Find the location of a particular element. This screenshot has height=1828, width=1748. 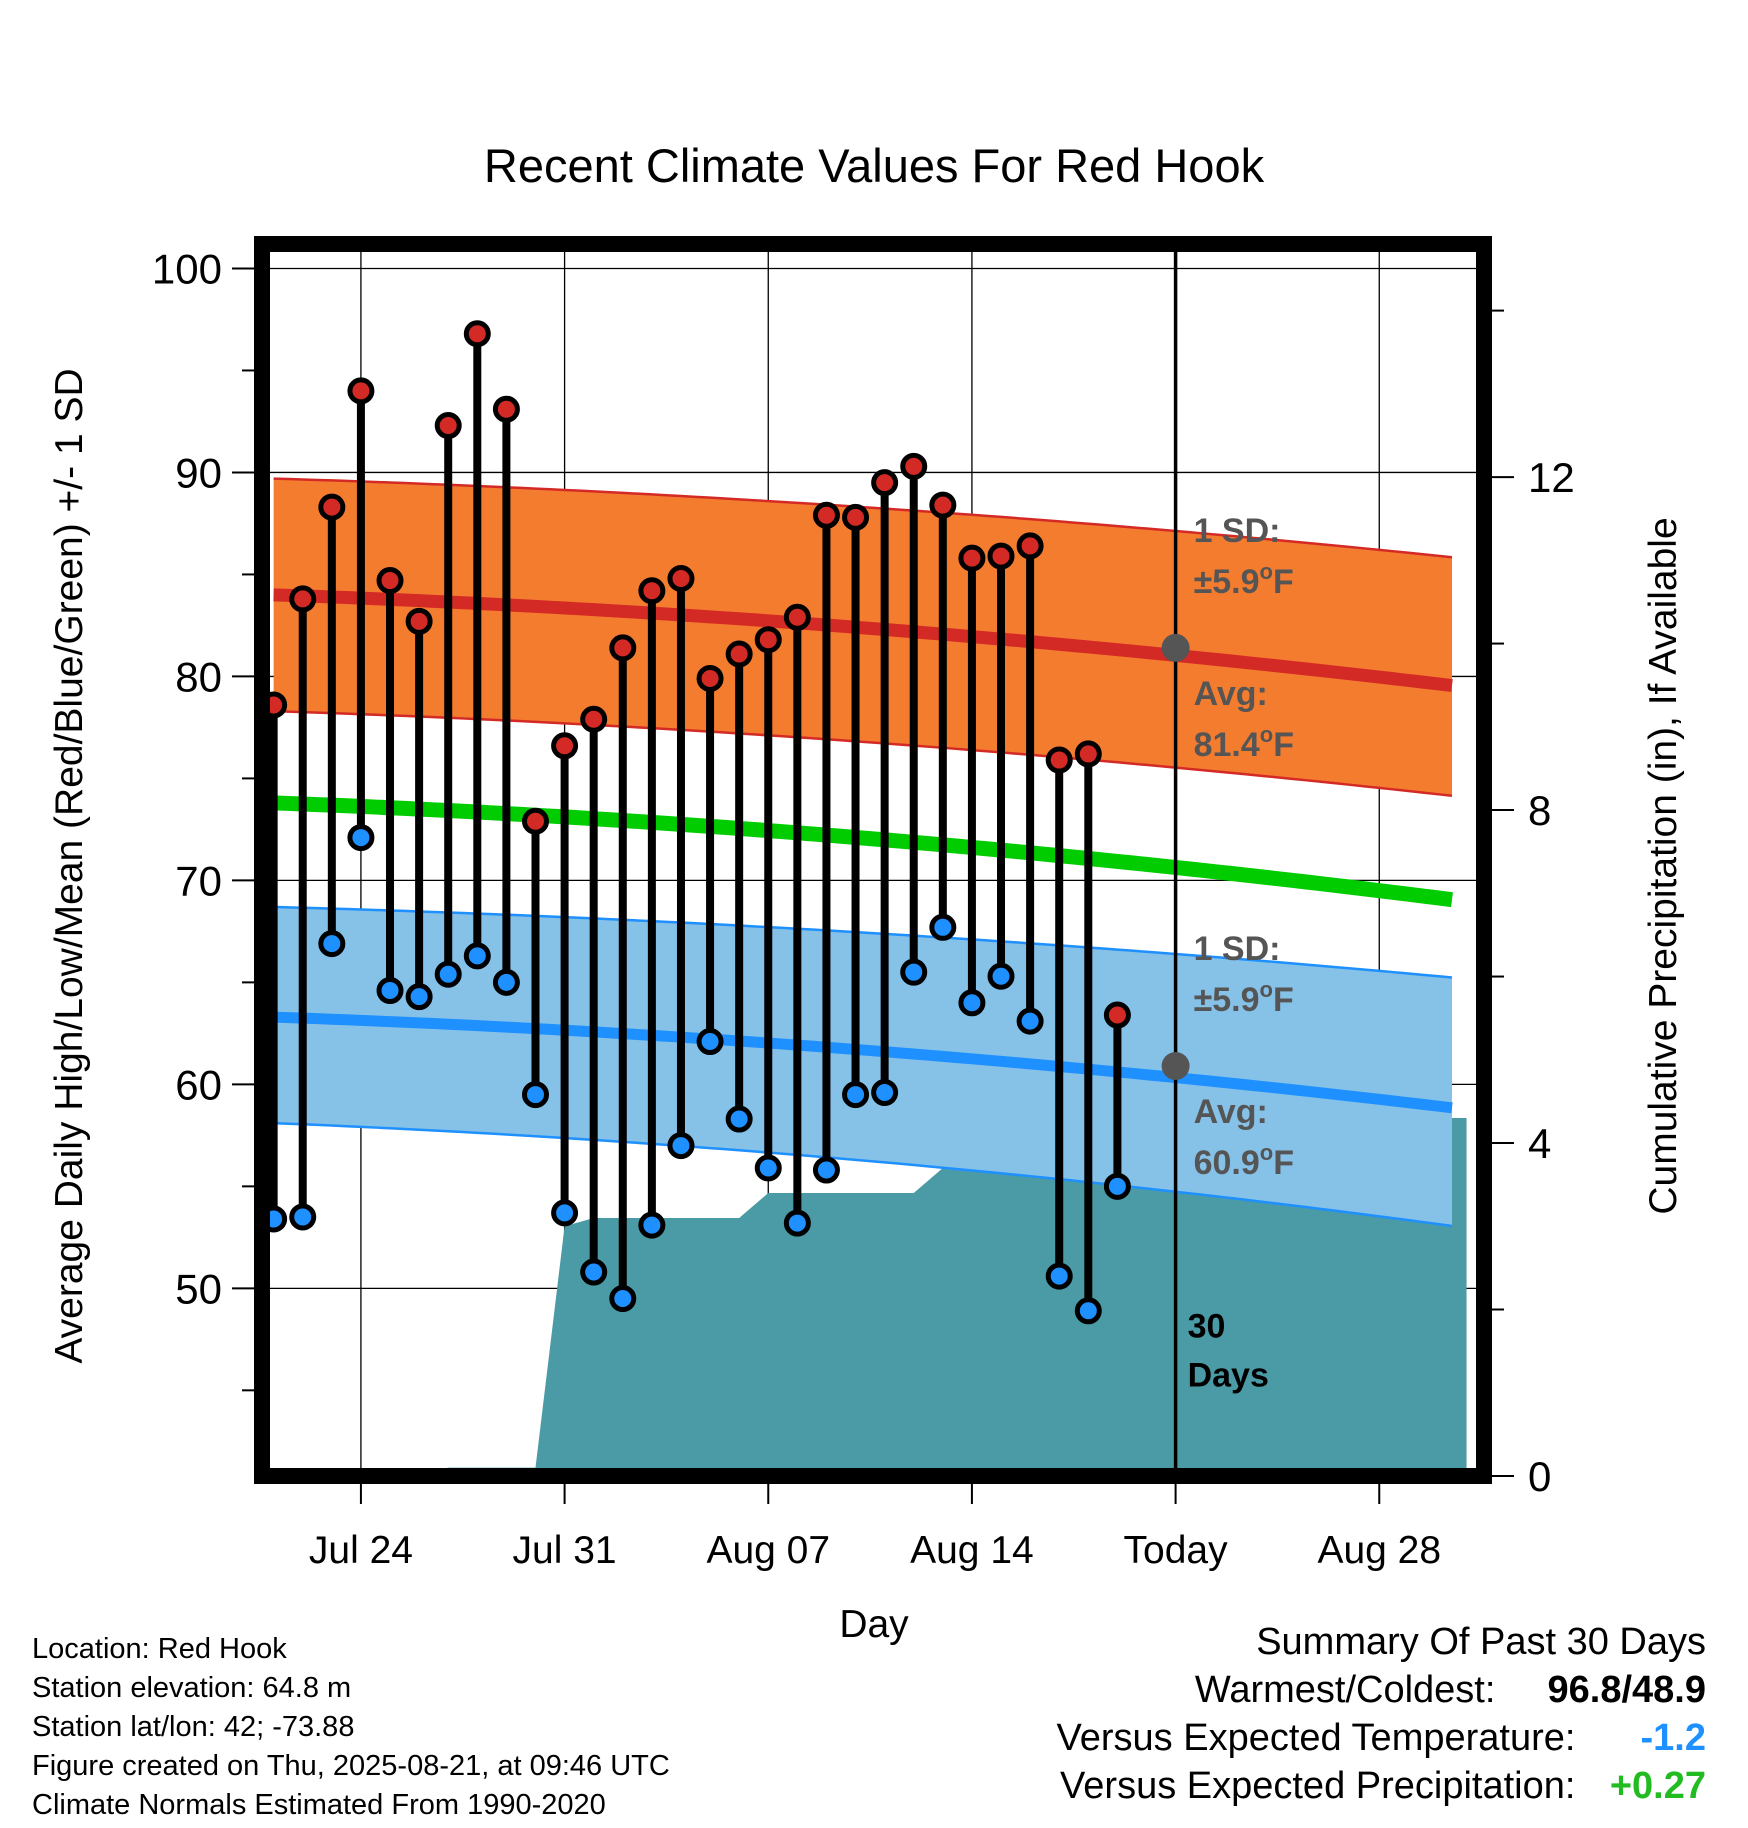

summary-warm-cold-row: Warmest/Coldest: 96.8/48.9 is located at coordinates (1381, 1690).